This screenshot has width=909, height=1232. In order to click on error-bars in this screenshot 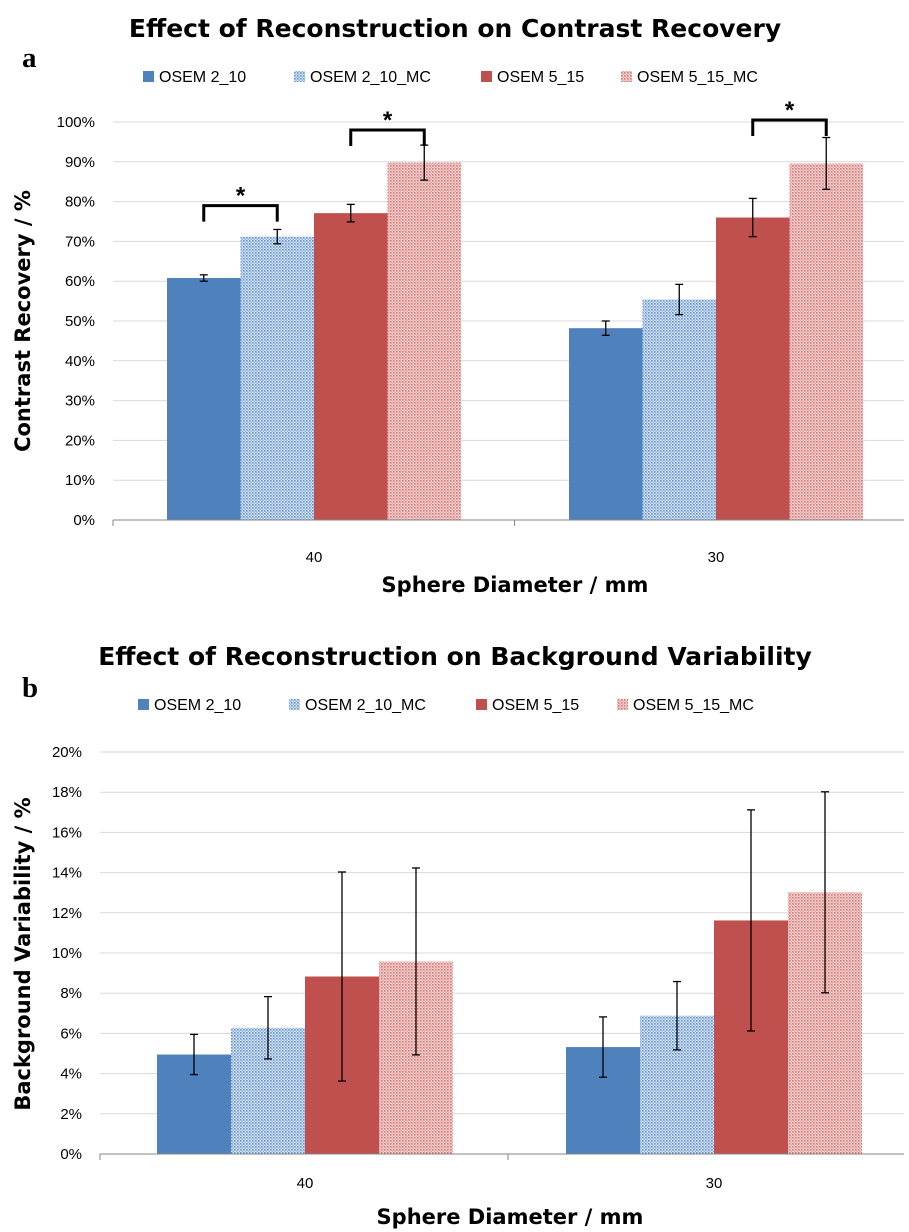, I will do `click(515, 236)`.